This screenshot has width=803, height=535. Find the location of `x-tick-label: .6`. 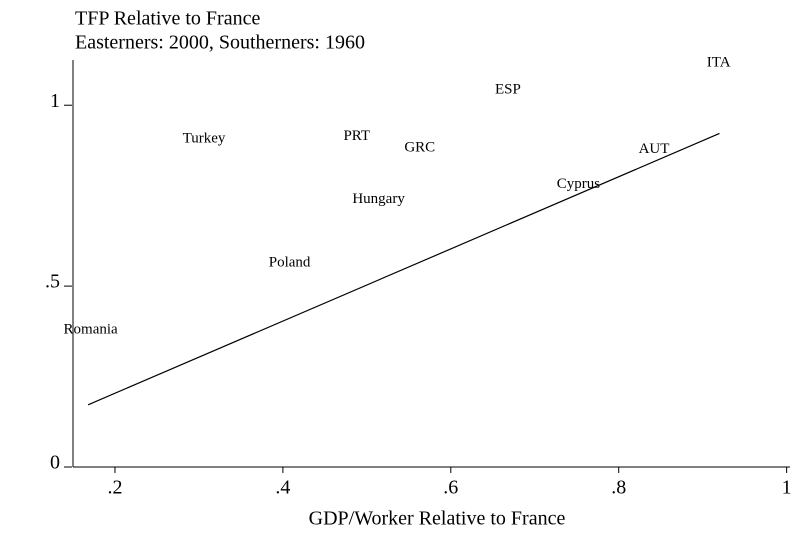

x-tick-label: .6 is located at coordinates (450, 488).